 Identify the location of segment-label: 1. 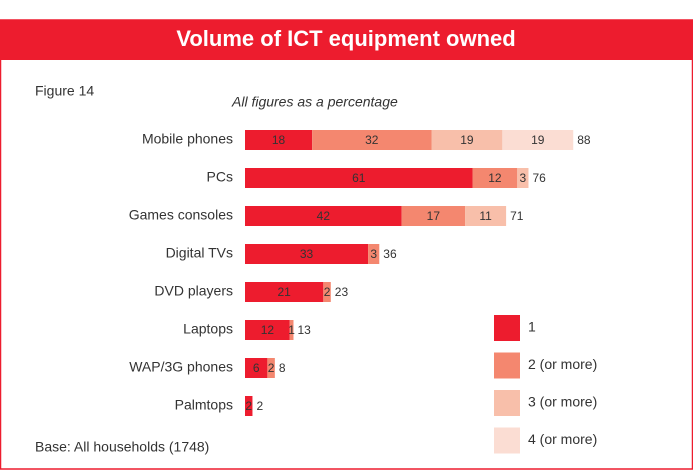
(291, 330).